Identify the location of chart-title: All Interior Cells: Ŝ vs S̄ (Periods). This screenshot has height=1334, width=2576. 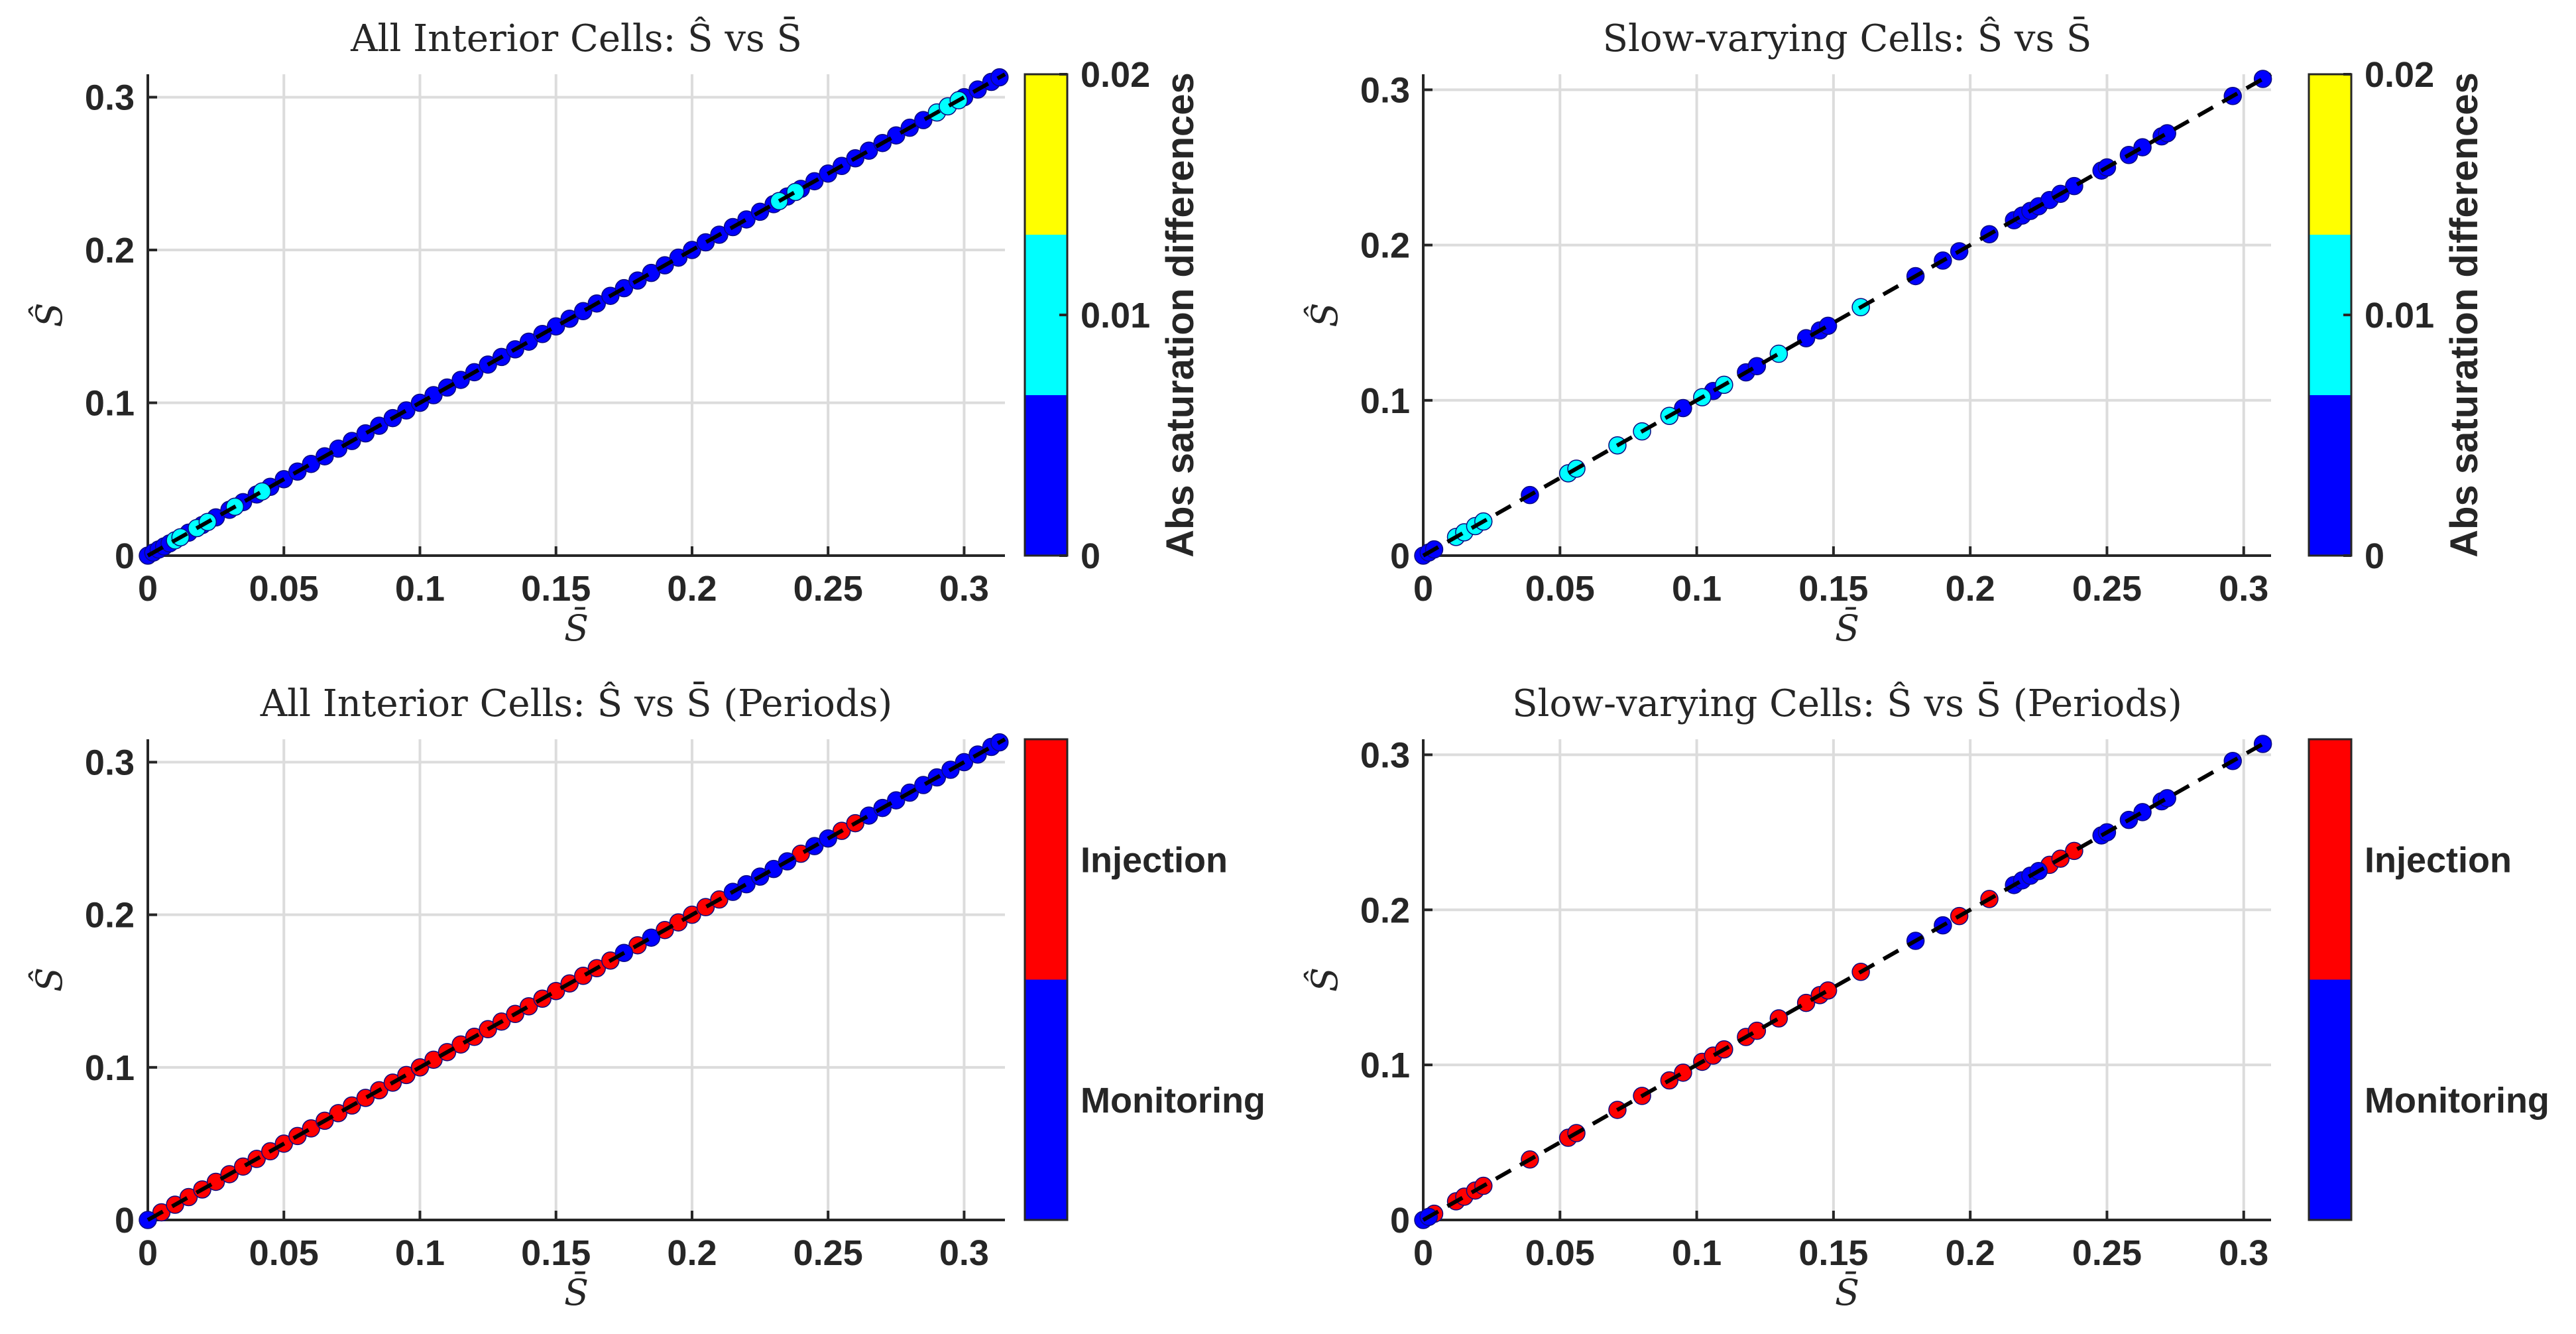
(576, 703).